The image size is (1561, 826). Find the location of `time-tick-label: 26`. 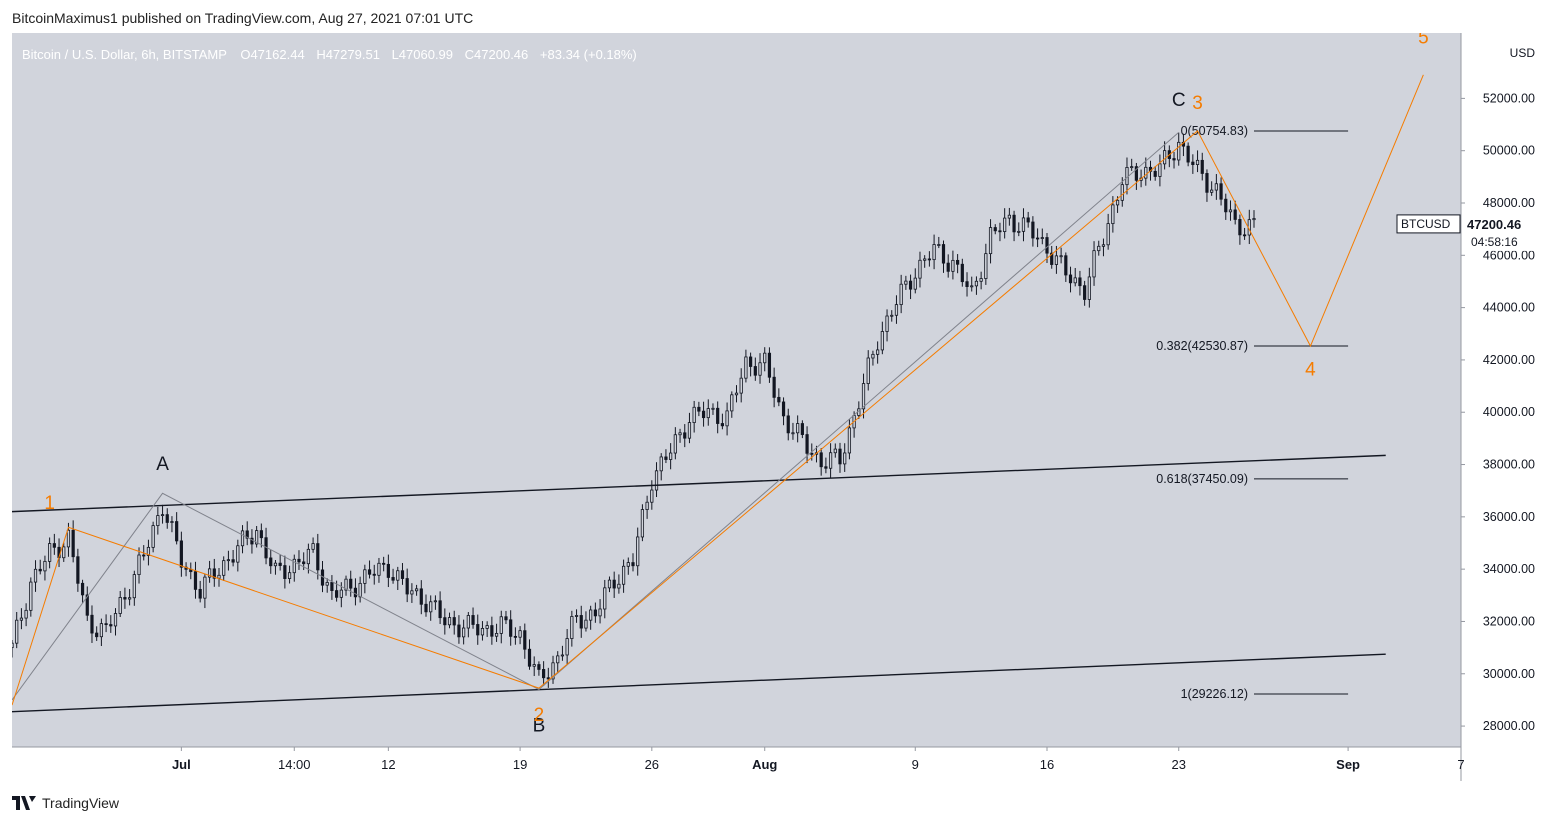

time-tick-label: 26 is located at coordinates (652, 764).